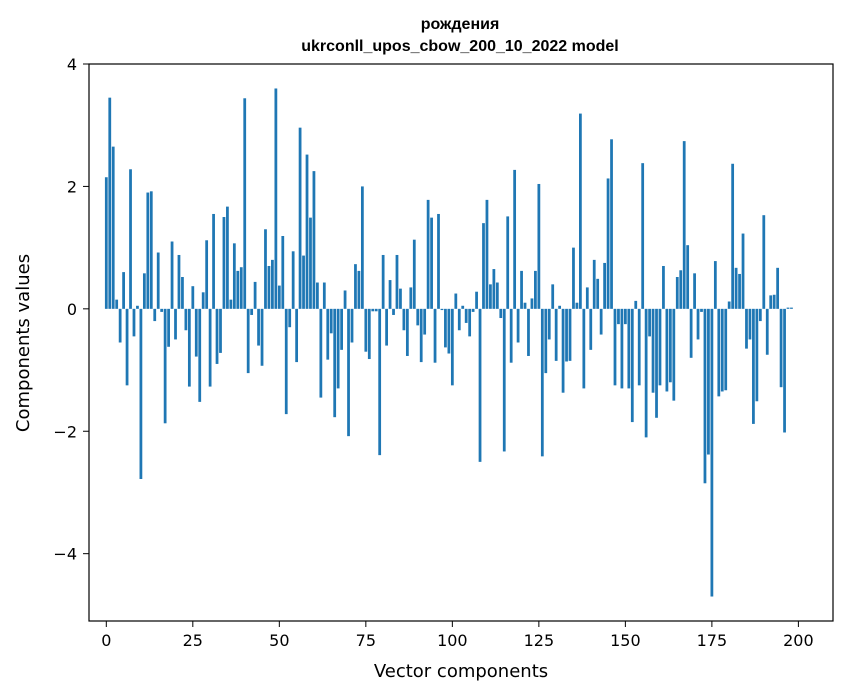 The width and height of the screenshot is (847, 696). I want to click on y-axis-label: Components values, so click(23, 343).